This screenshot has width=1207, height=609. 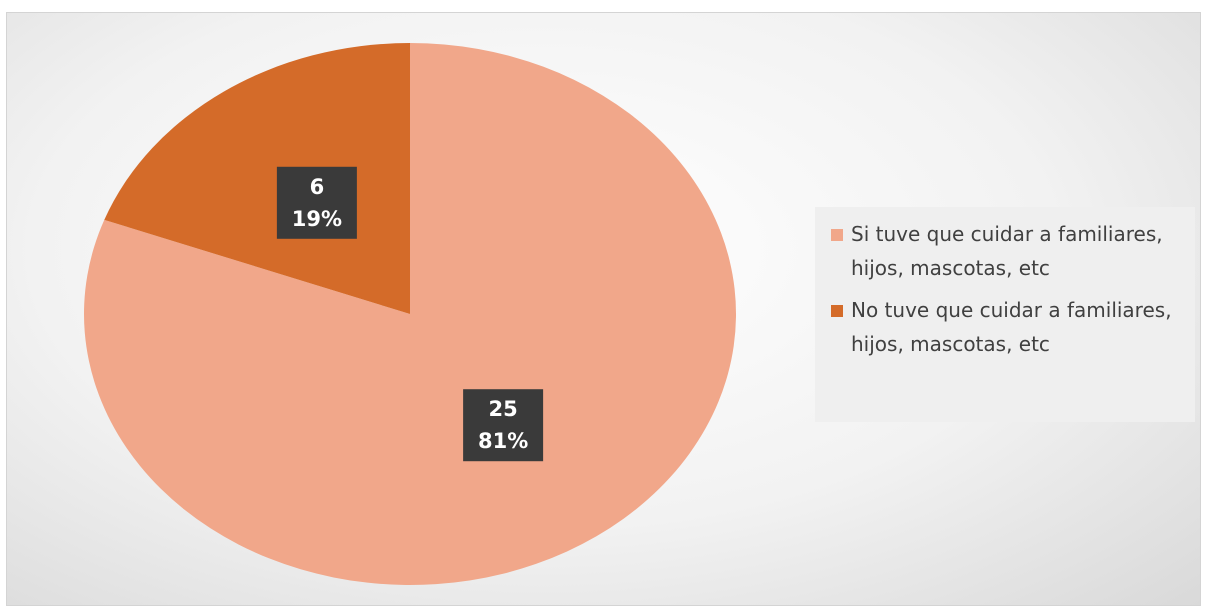 What do you see at coordinates (317, 187) in the screenshot?
I see `data-label-value: 6` at bounding box center [317, 187].